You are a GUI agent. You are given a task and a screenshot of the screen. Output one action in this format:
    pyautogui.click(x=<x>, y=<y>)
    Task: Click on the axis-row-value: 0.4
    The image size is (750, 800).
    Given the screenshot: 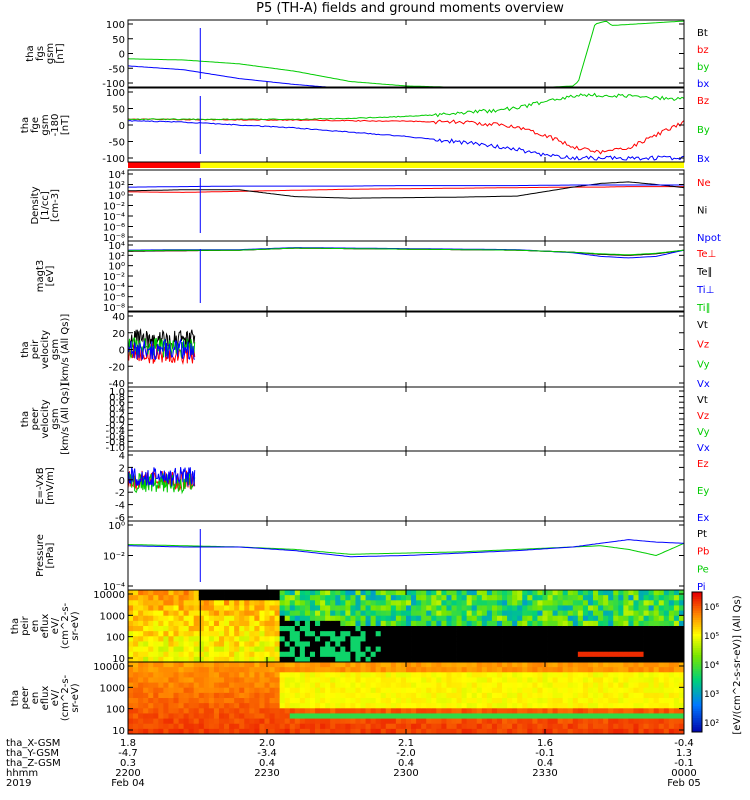 What is the action you would take?
    pyautogui.click(x=406, y=763)
    